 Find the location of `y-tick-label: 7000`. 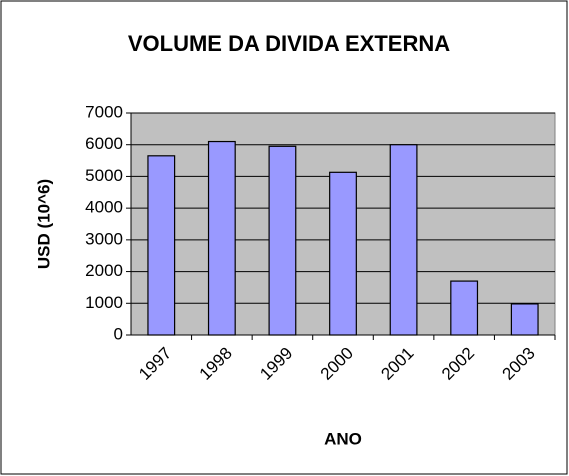

y-tick-label: 7000 is located at coordinates (104, 111).